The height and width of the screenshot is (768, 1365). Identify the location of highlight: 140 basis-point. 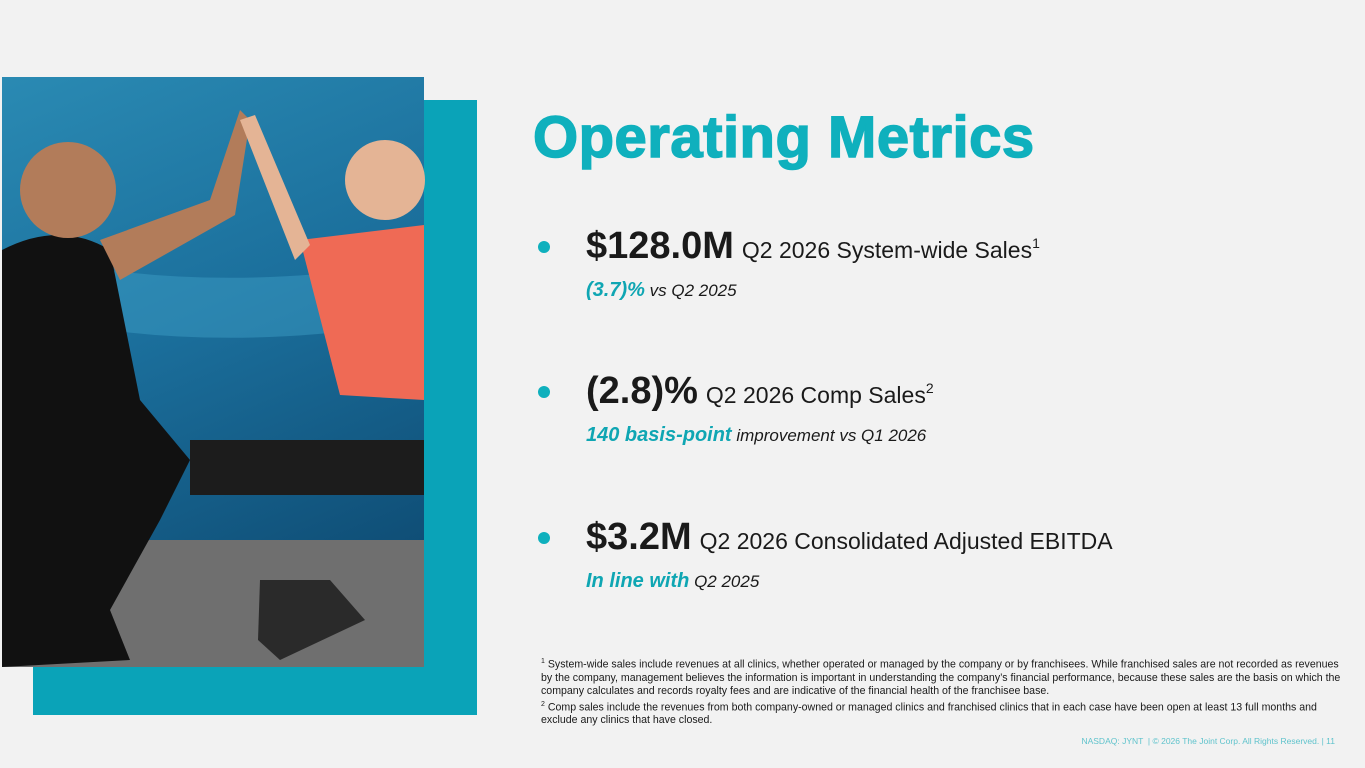
(659, 435).